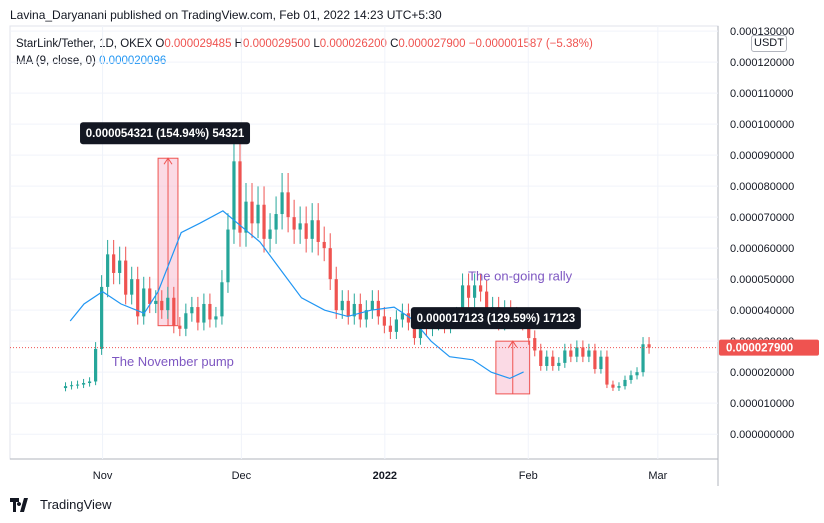 This screenshot has height=523, width=824. What do you see at coordinates (762, 125) in the screenshot?
I see `price-tick-label: 0.000100000` at bounding box center [762, 125].